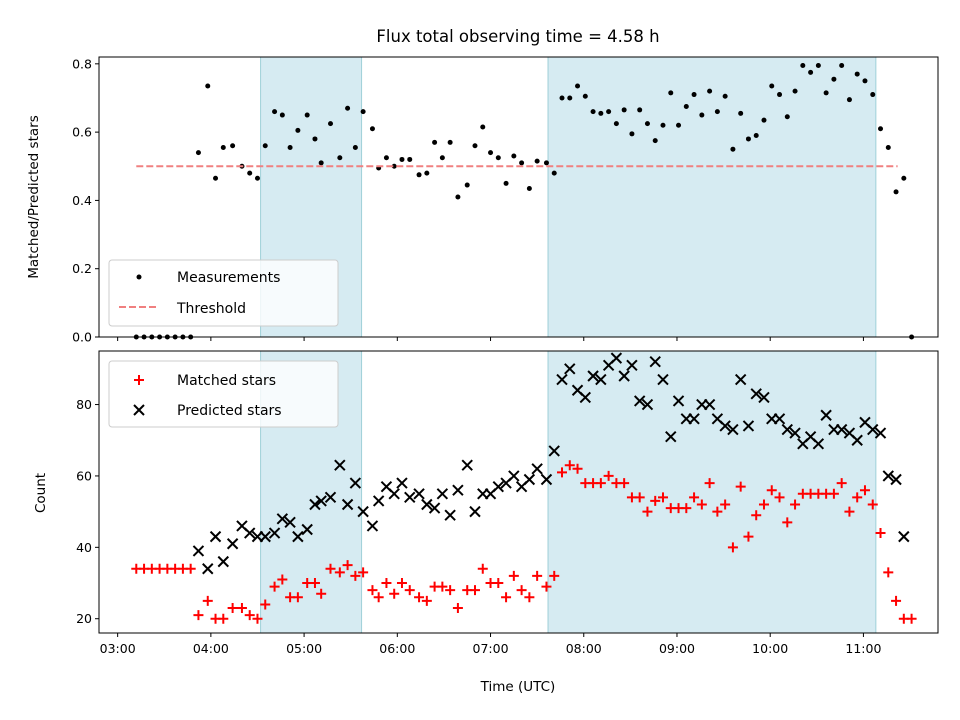 This screenshot has height=720, width=960. What do you see at coordinates (211, 309) in the screenshot?
I see `legend-threshold-label: Threshold` at bounding box center [211, 309].